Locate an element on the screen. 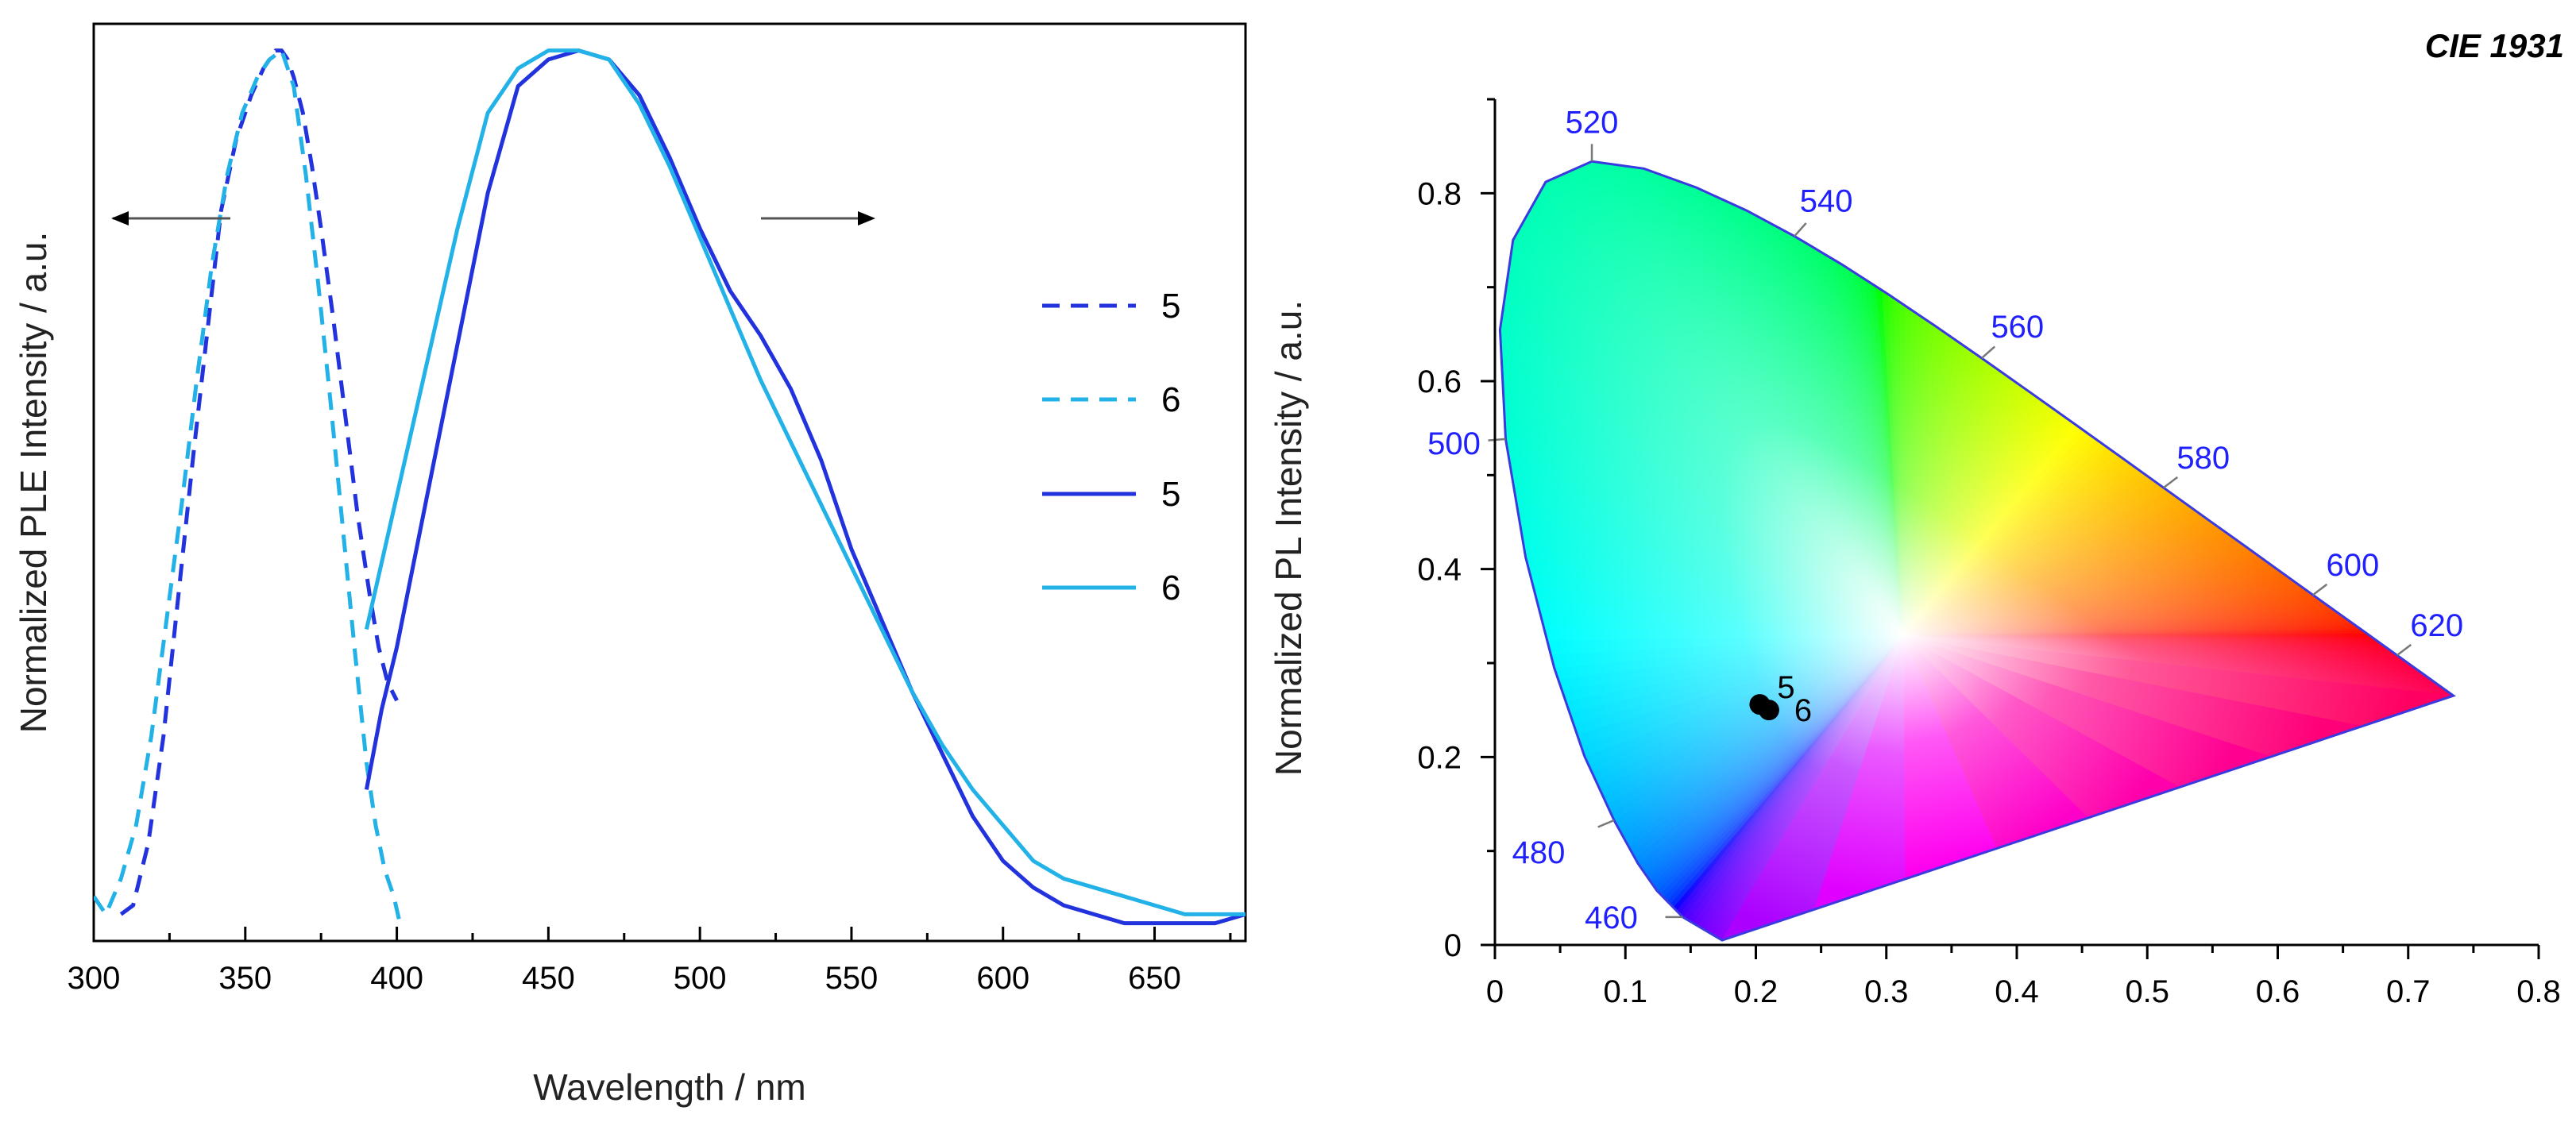 The width and height of the screenshot is (2576, 1126). x-tick-label: 500 is located at coordinates (700, 978).